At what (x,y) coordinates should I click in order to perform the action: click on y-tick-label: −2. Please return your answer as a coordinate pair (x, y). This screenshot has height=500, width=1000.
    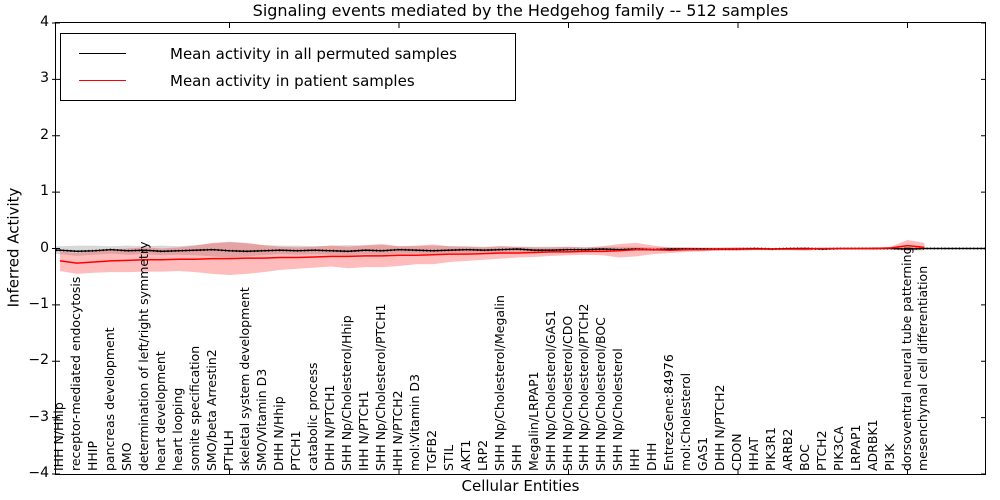
    Looking at the image, I should click on (38, 360).